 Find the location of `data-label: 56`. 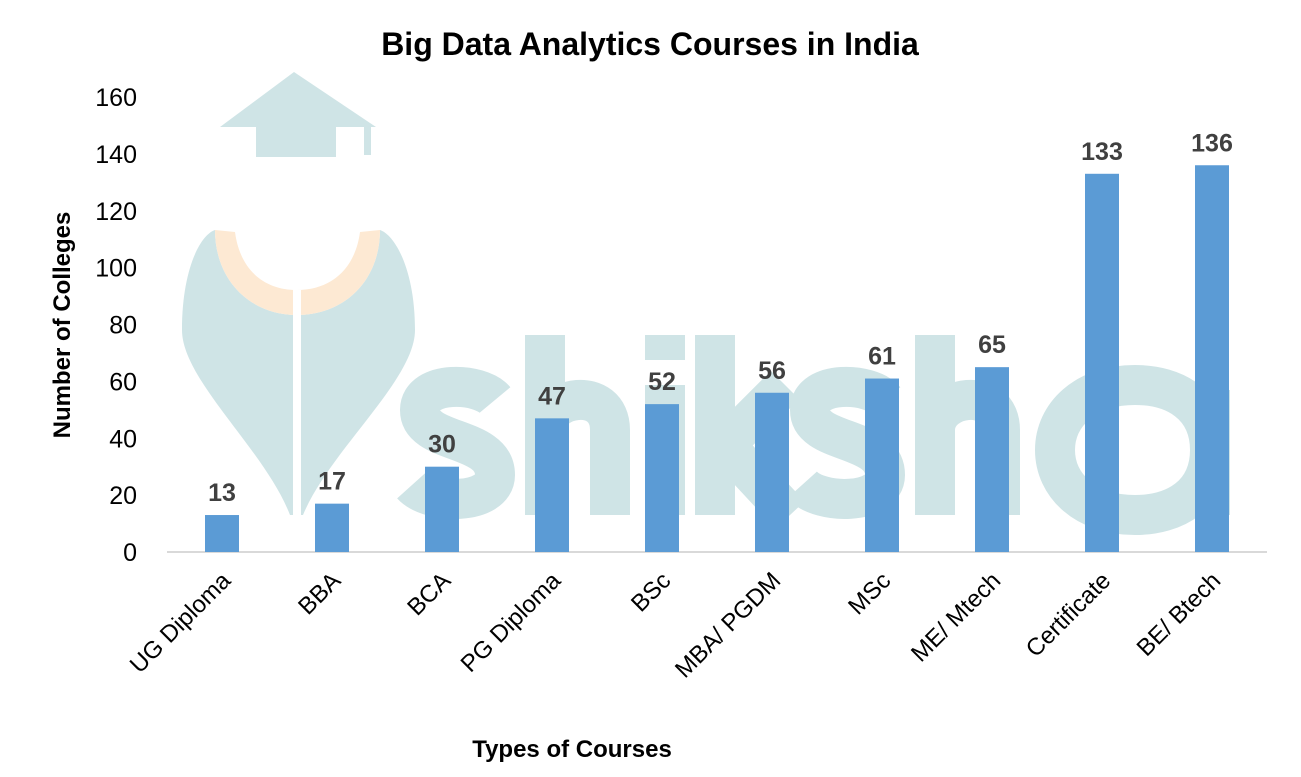

data-label: 56 is located at coordinates (772, 371).